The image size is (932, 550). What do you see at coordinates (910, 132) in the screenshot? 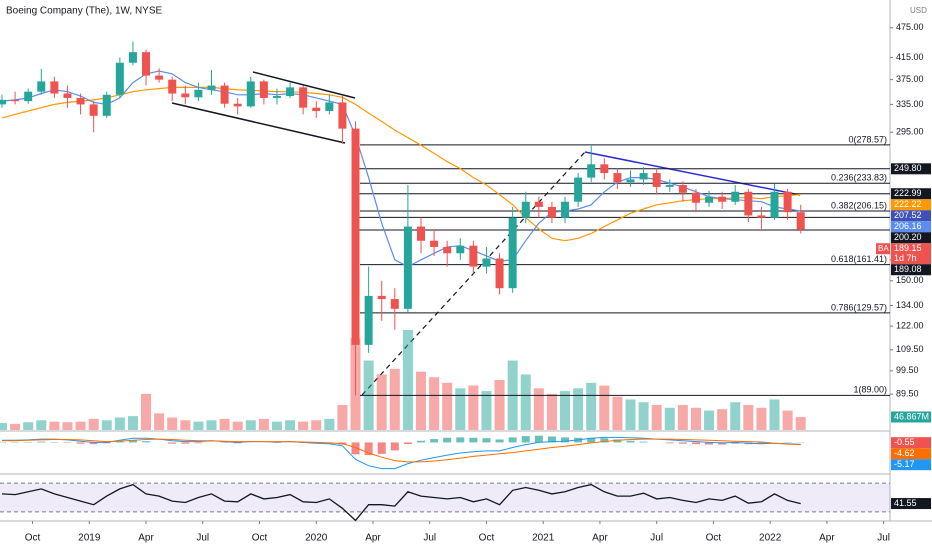
I see `y-tick-label: 295.00` at bounding box center [910, 132].